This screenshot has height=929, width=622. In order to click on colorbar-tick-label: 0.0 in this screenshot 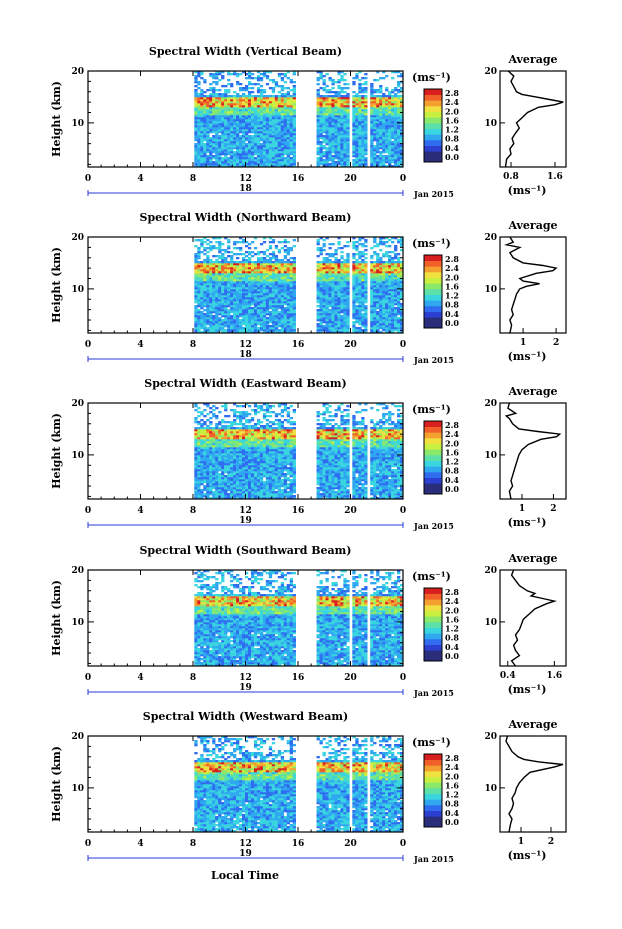, I will do `click(452, 157)`.